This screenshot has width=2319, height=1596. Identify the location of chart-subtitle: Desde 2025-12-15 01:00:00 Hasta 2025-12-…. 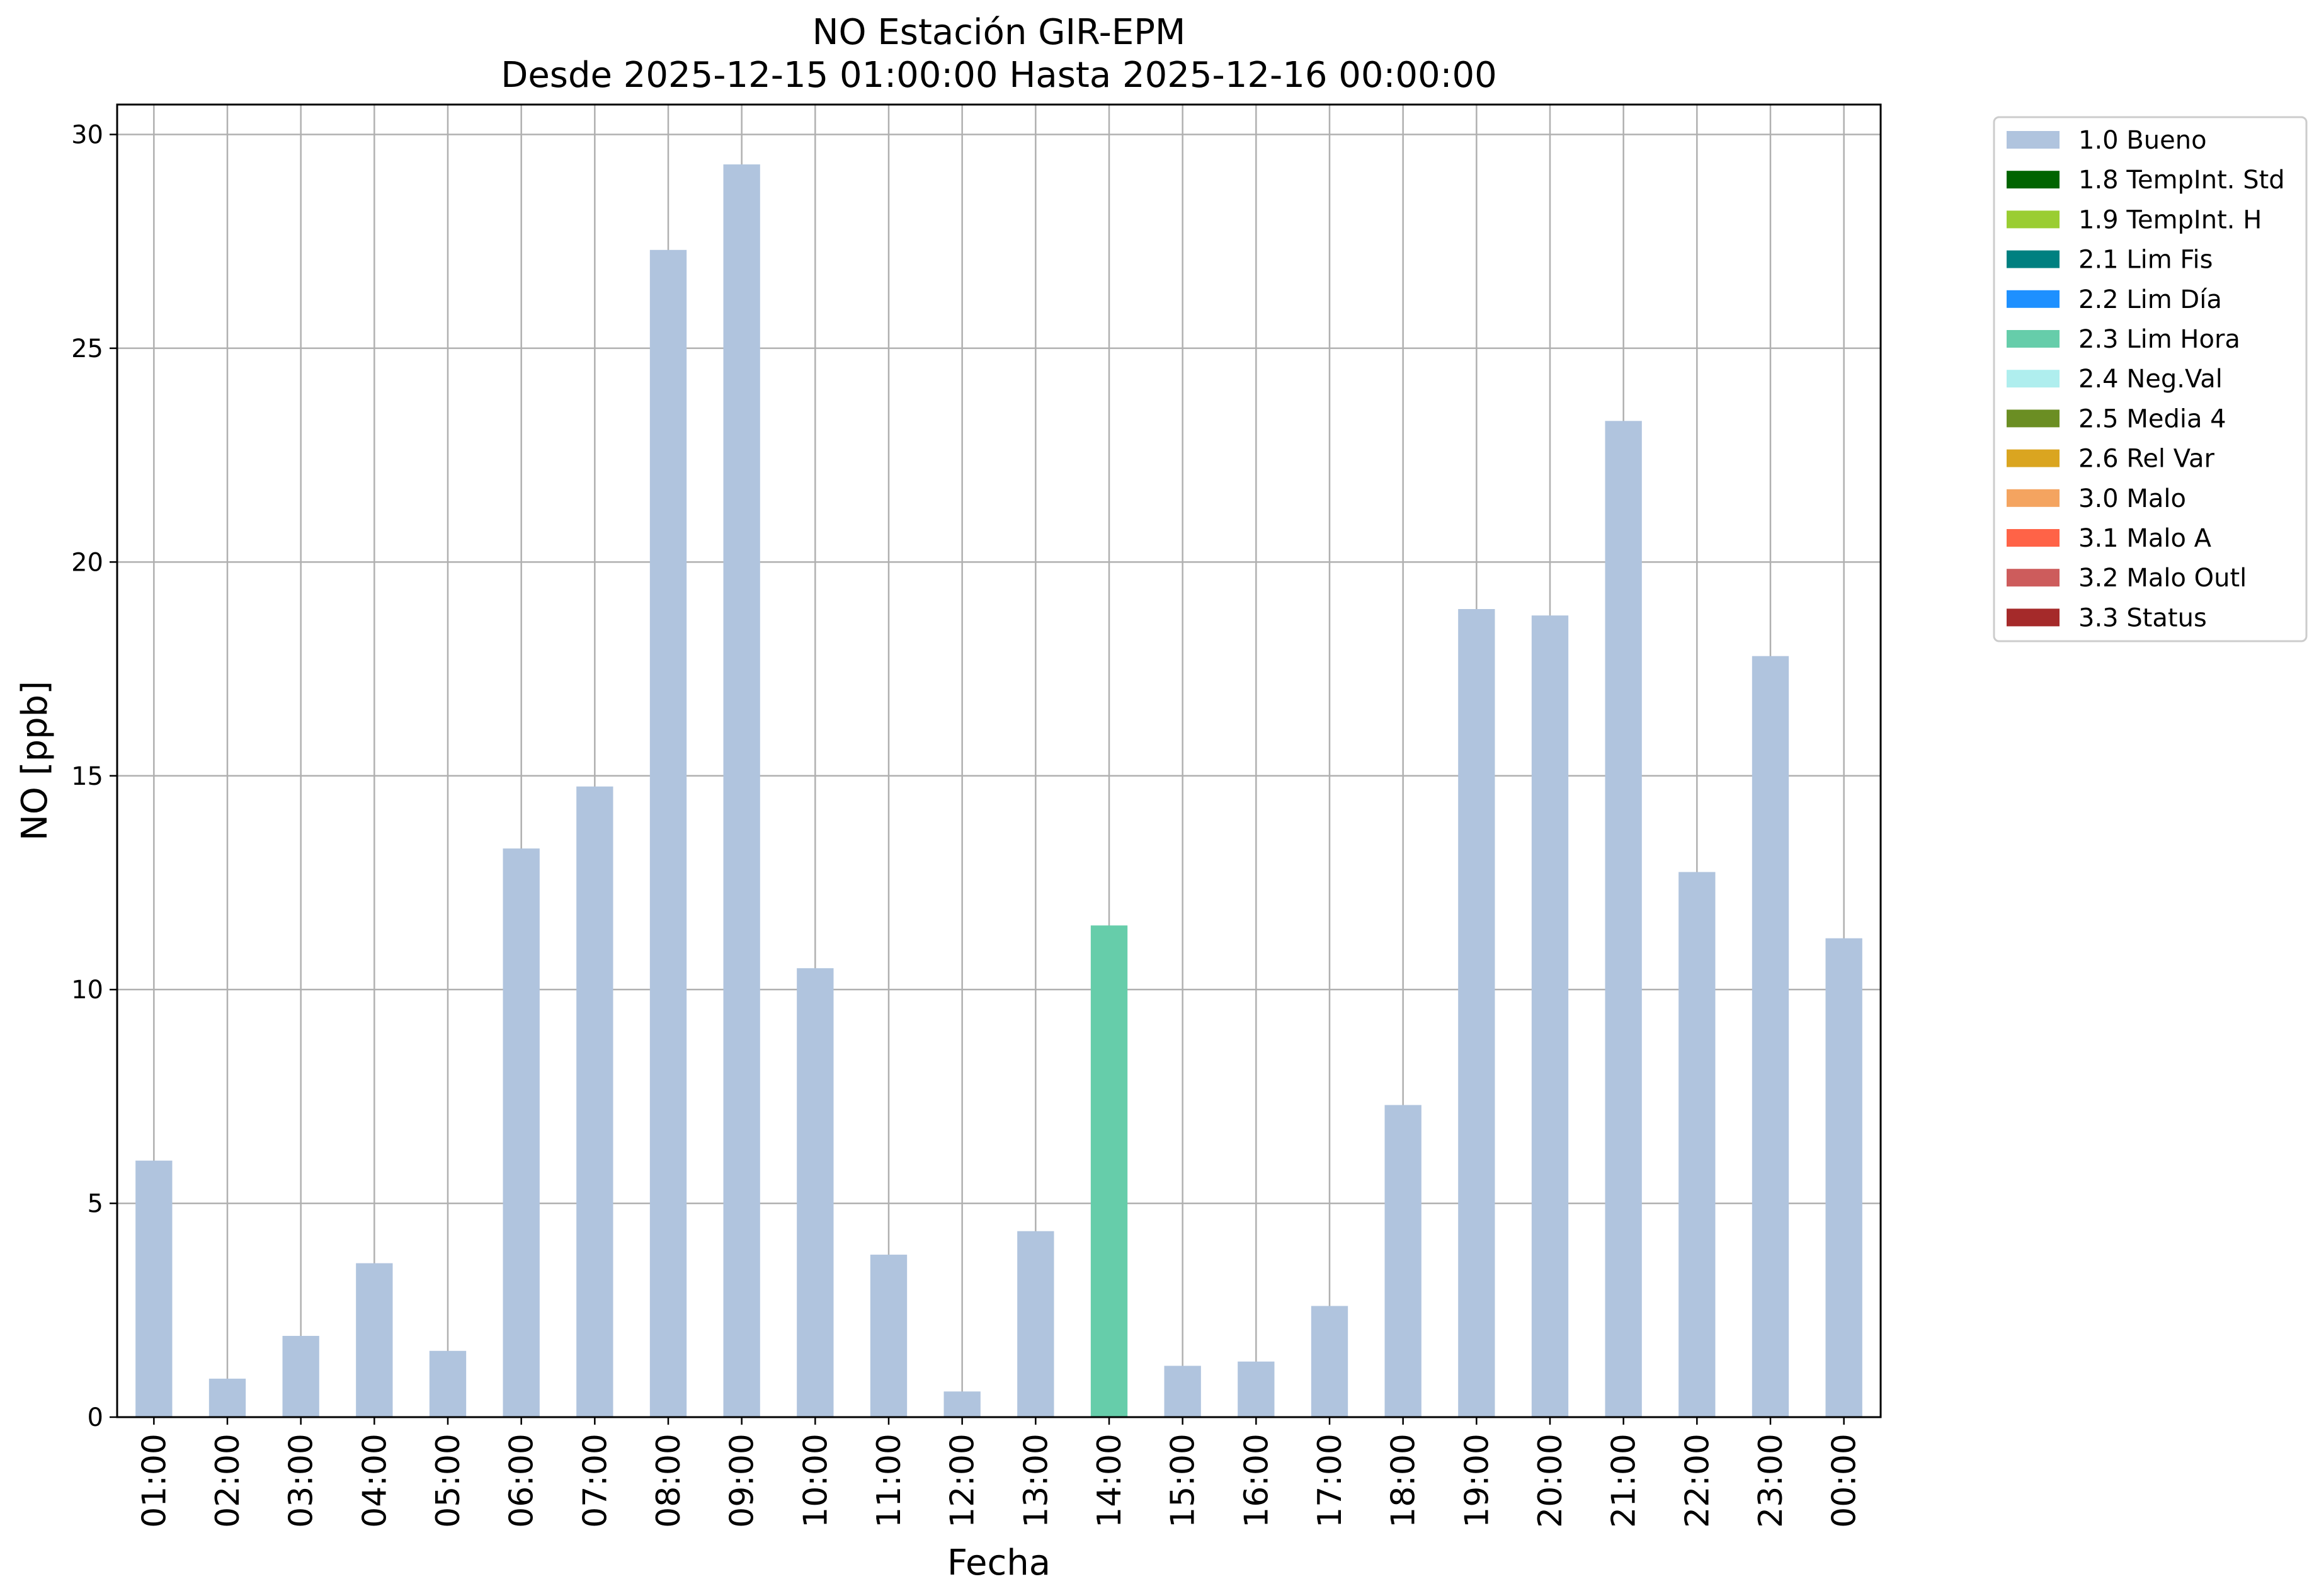
(999, 75).